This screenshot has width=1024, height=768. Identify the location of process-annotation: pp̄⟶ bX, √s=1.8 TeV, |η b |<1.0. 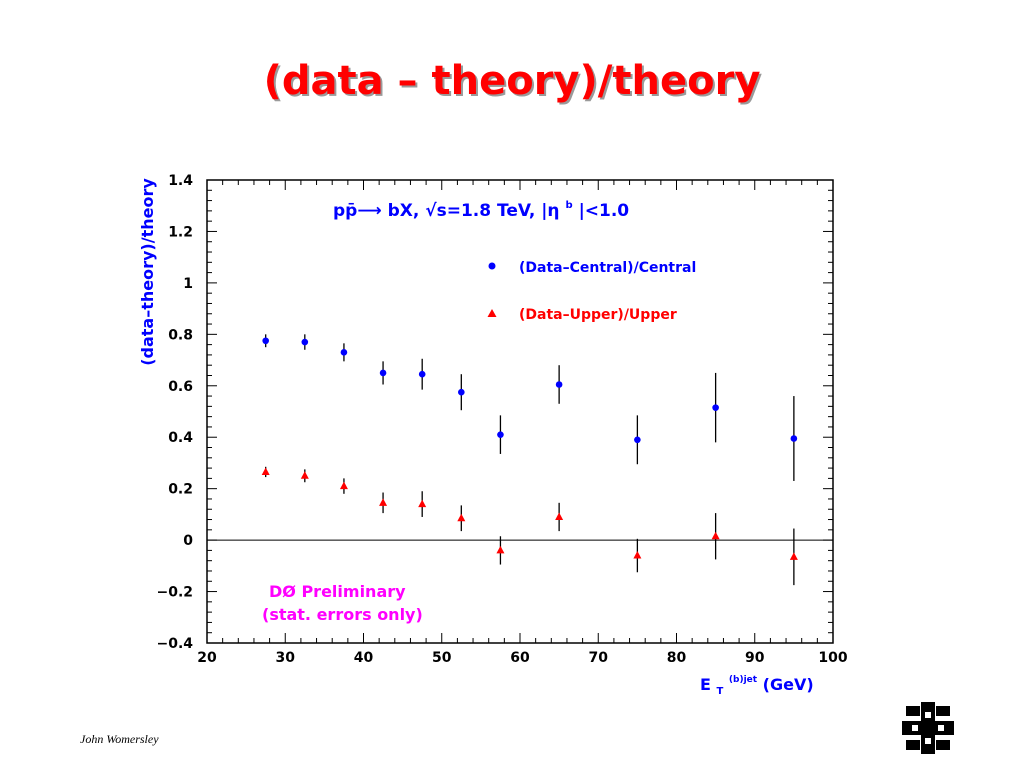
(481, 207).